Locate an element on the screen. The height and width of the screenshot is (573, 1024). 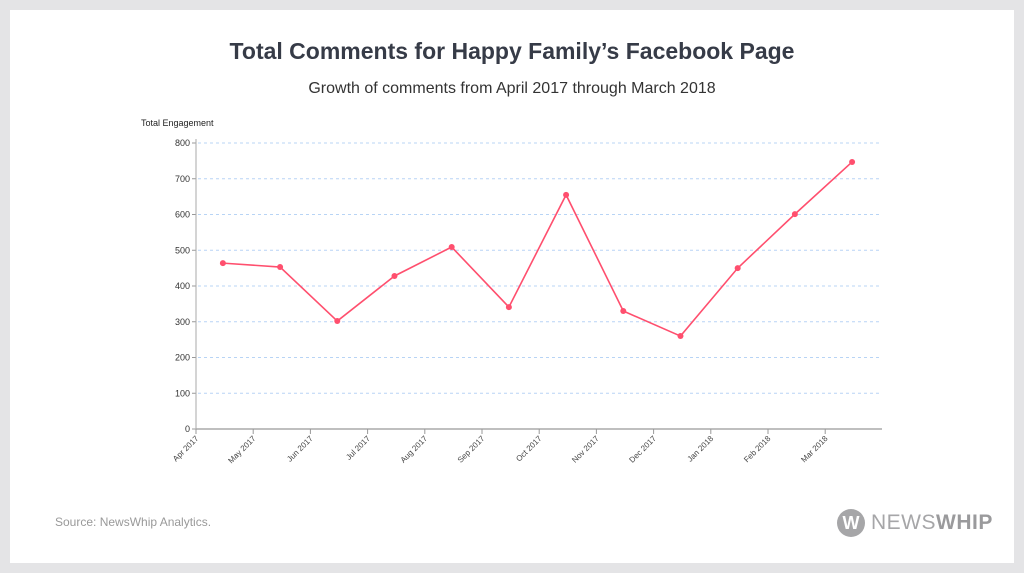
x-tick-label: Mar 2018 is located at coordinates (814, 449).